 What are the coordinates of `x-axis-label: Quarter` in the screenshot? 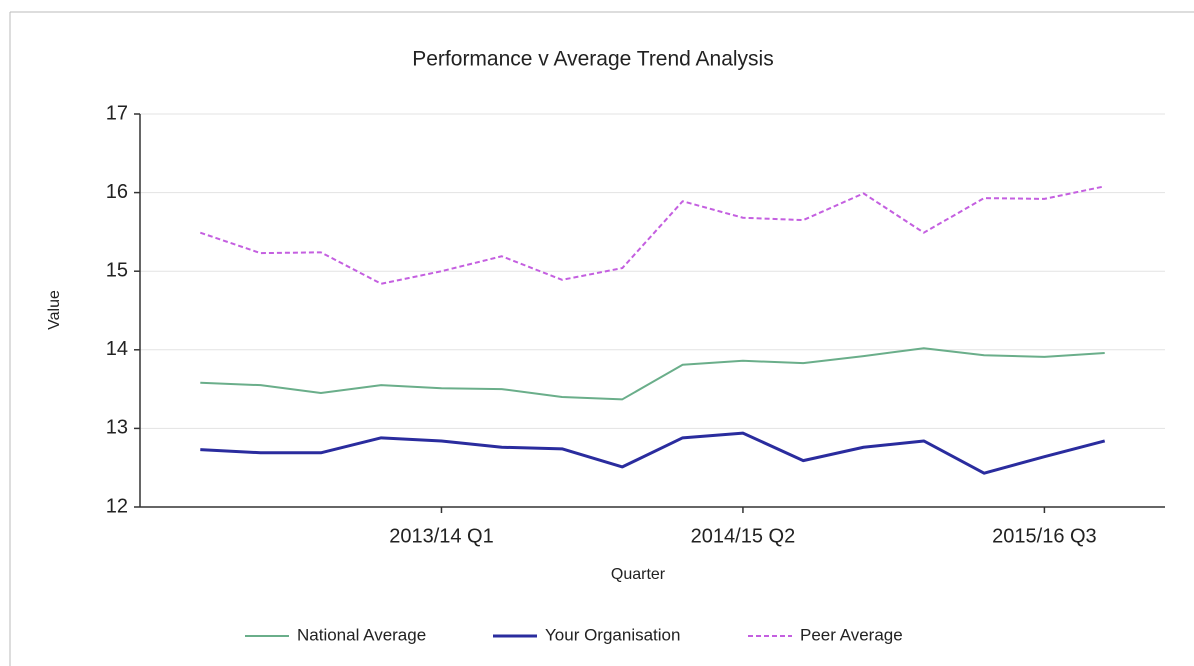 It's located at (638, 574).